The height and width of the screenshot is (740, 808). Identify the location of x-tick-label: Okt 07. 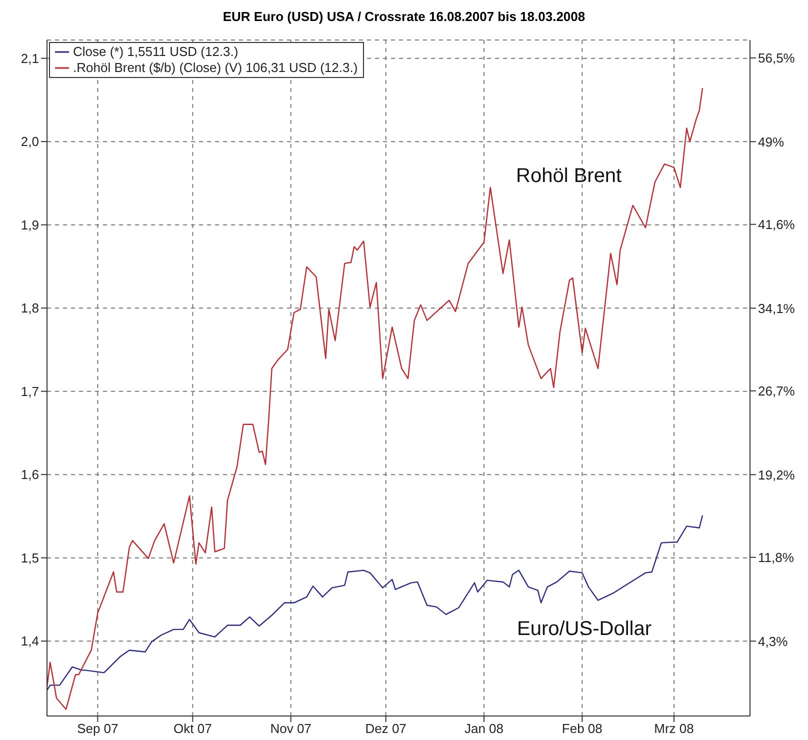
(193, 728).